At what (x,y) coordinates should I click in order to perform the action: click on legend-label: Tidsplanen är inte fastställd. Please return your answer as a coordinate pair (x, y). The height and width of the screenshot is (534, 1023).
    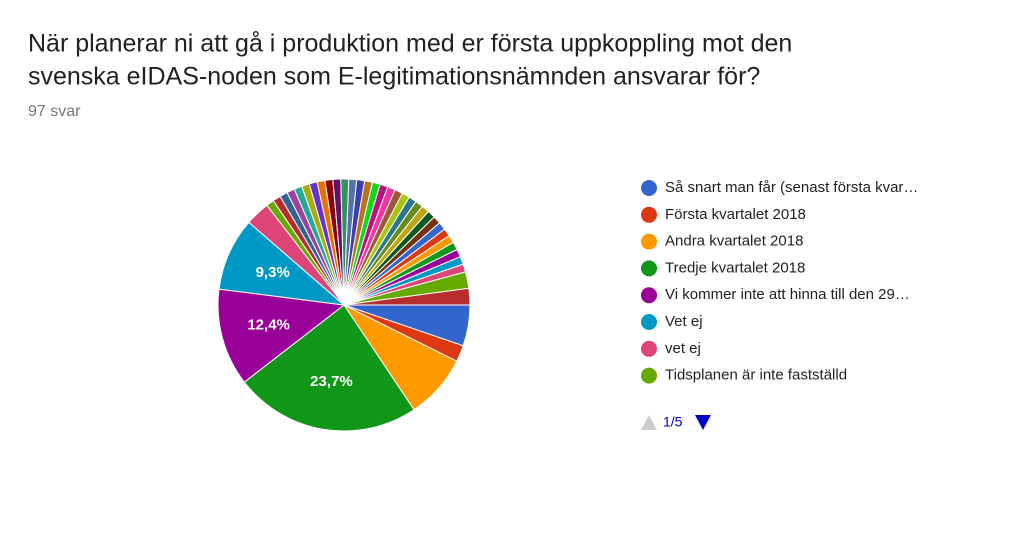
    Looking at the image, I should click on (756, 375).